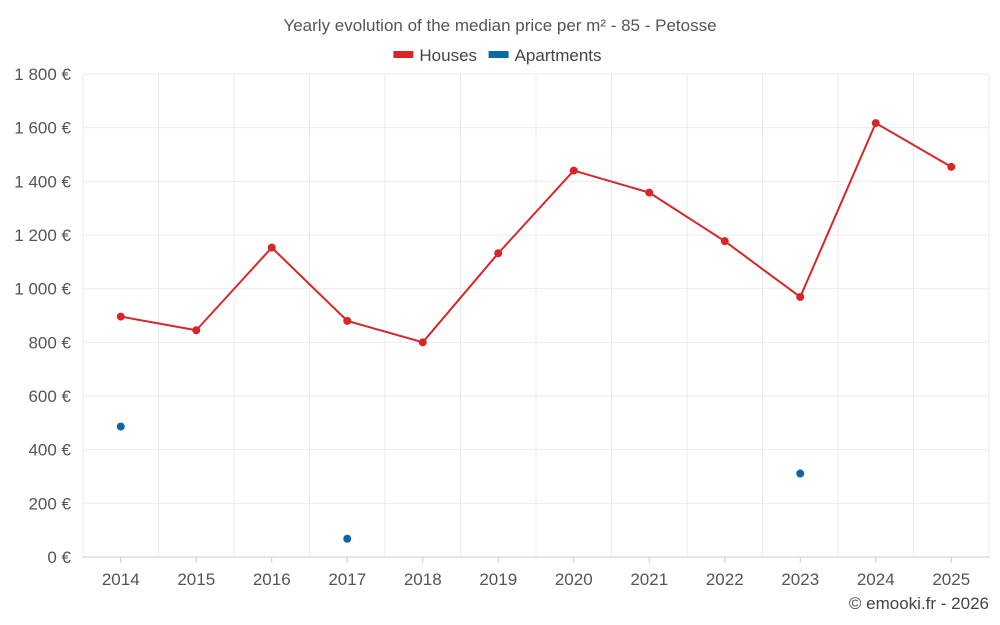 Image resolution: width=1000 pixels, height=625 pixels. I want to click on houses-legend-label: Houses, so click(448, 55).